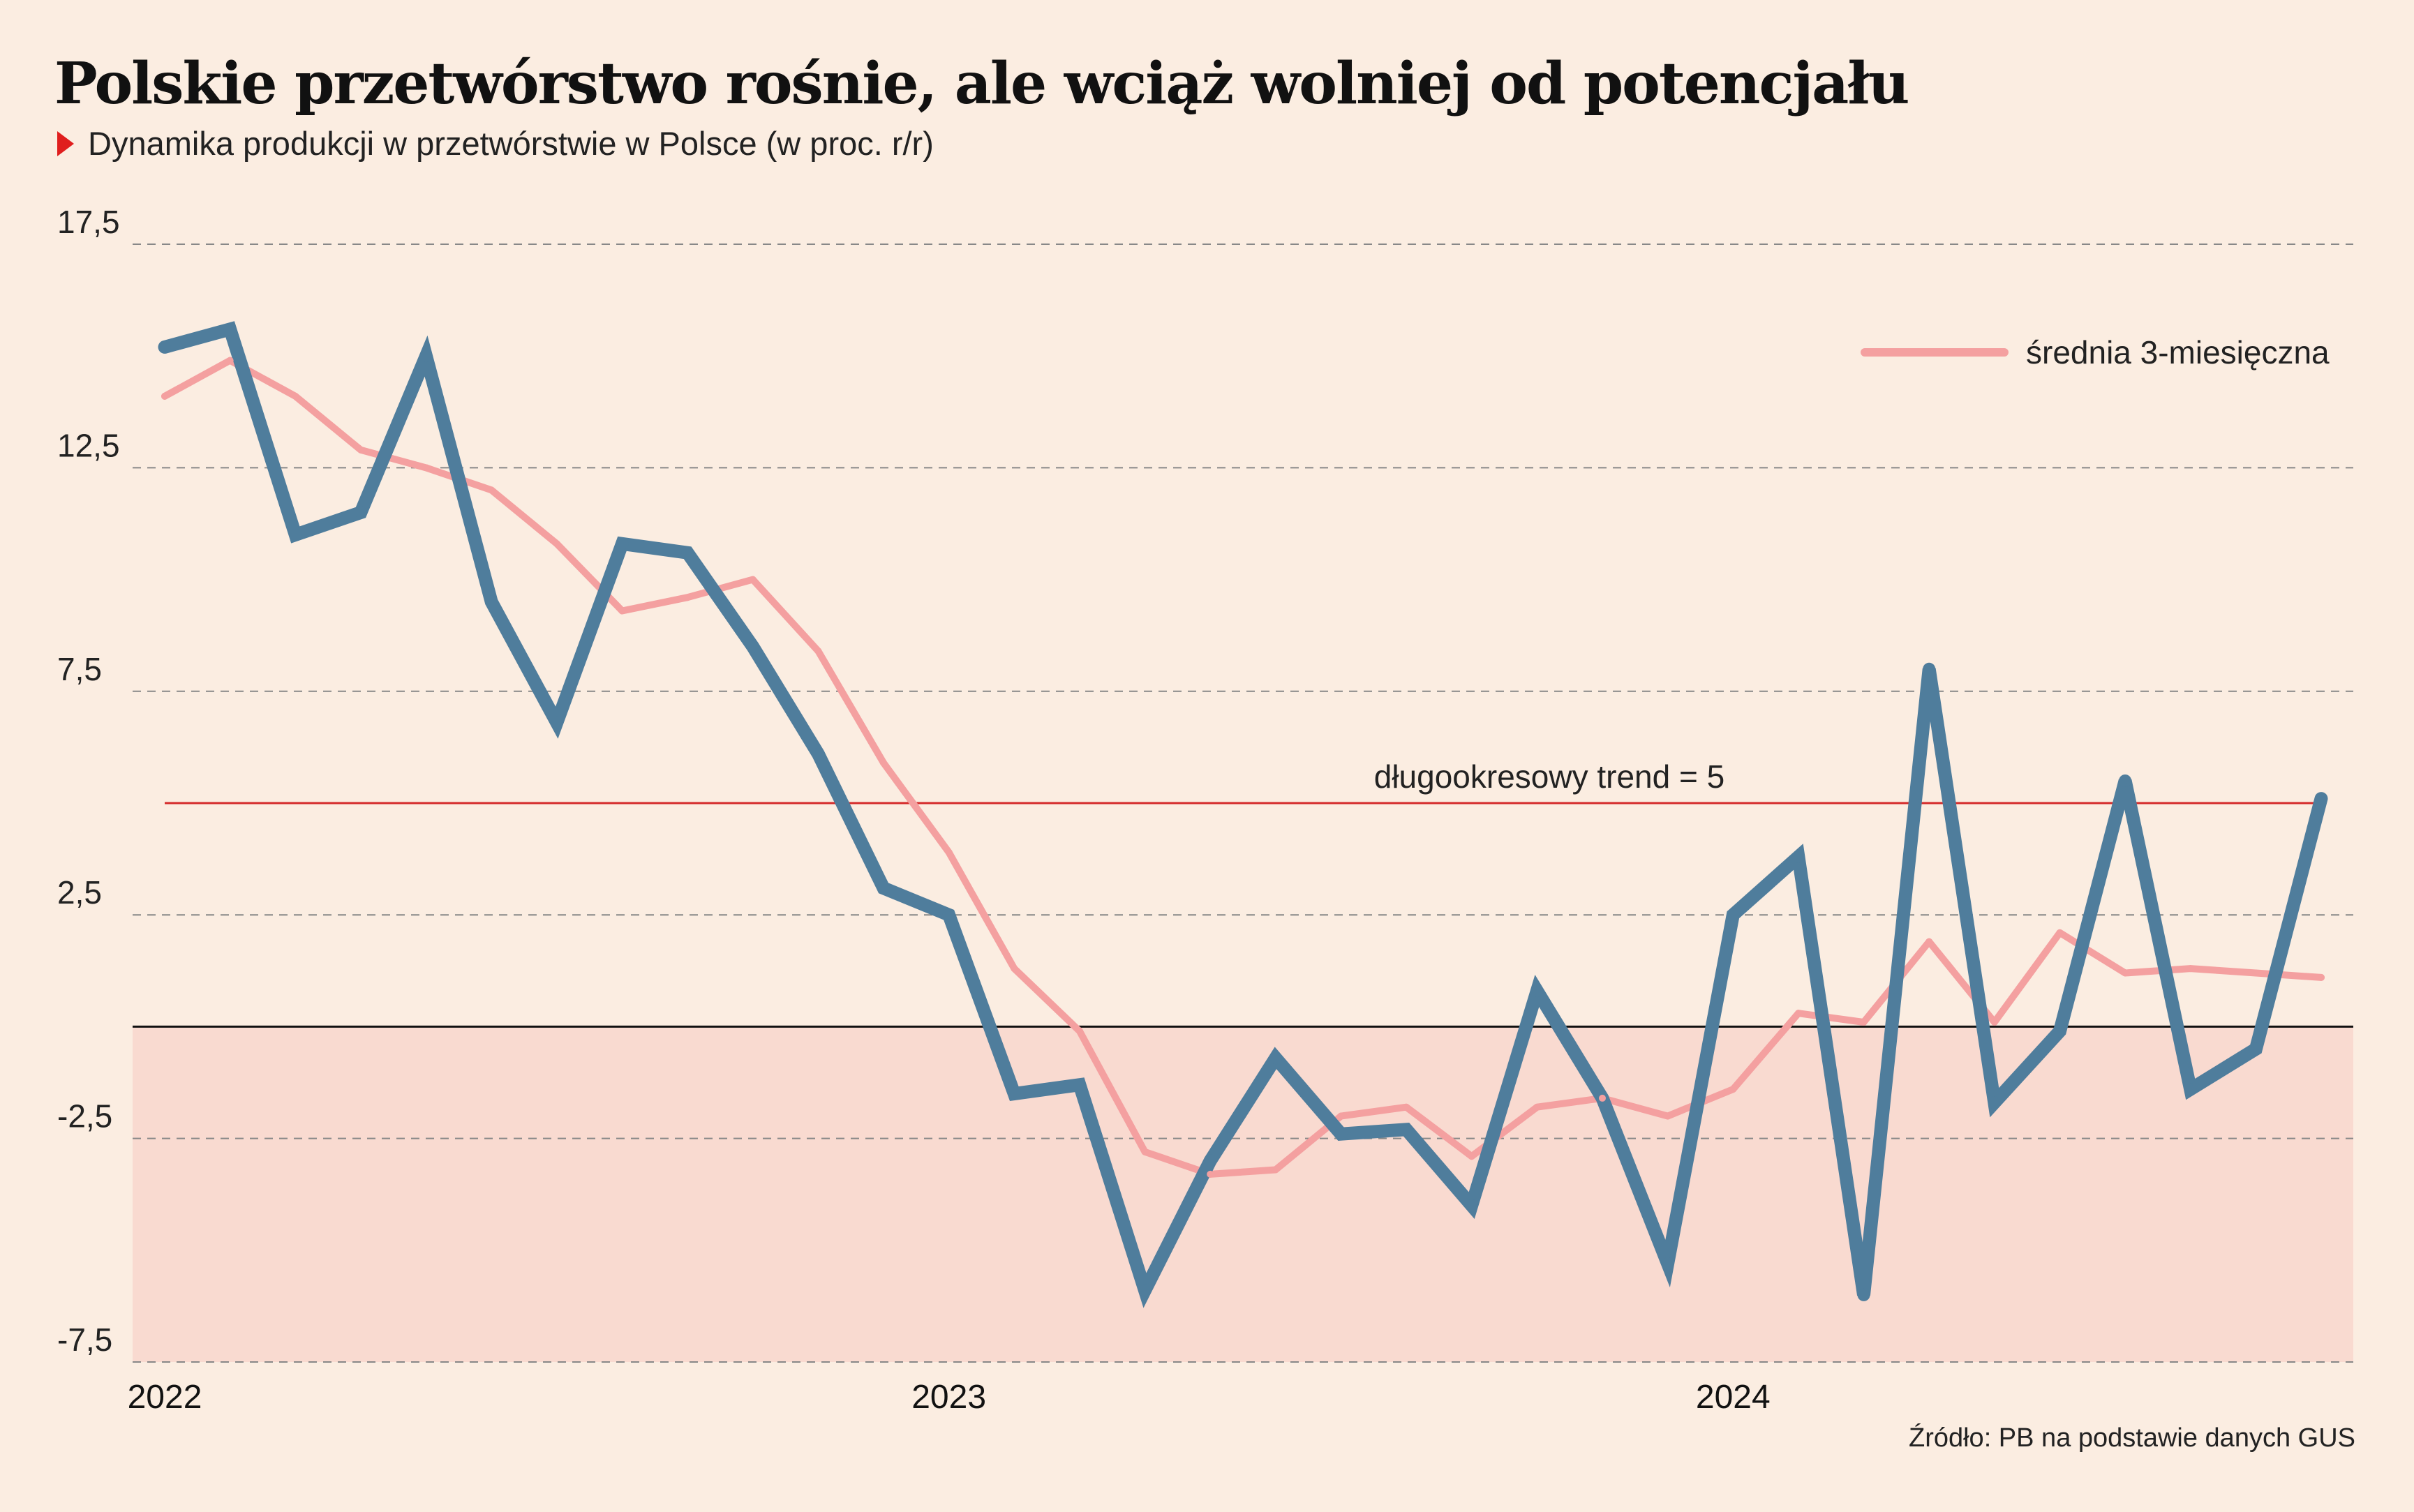 Image resolution: width=2414 pixels, height=1512 pixels. Describe the element at coordinates (2132, 1438) in the screenshot. I see `source-note: Źródło: PB na podstawie danych GUS` at that location.